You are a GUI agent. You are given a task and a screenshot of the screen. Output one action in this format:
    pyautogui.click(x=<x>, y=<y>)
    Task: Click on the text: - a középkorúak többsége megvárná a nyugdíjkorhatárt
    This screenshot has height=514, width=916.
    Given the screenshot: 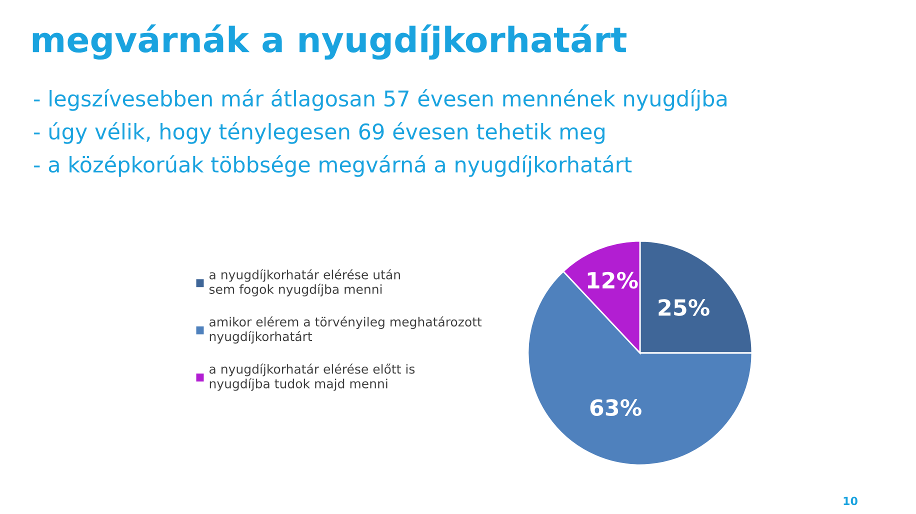 What is the action you would take?
    pyautogui.click(x=333, y=166)
    